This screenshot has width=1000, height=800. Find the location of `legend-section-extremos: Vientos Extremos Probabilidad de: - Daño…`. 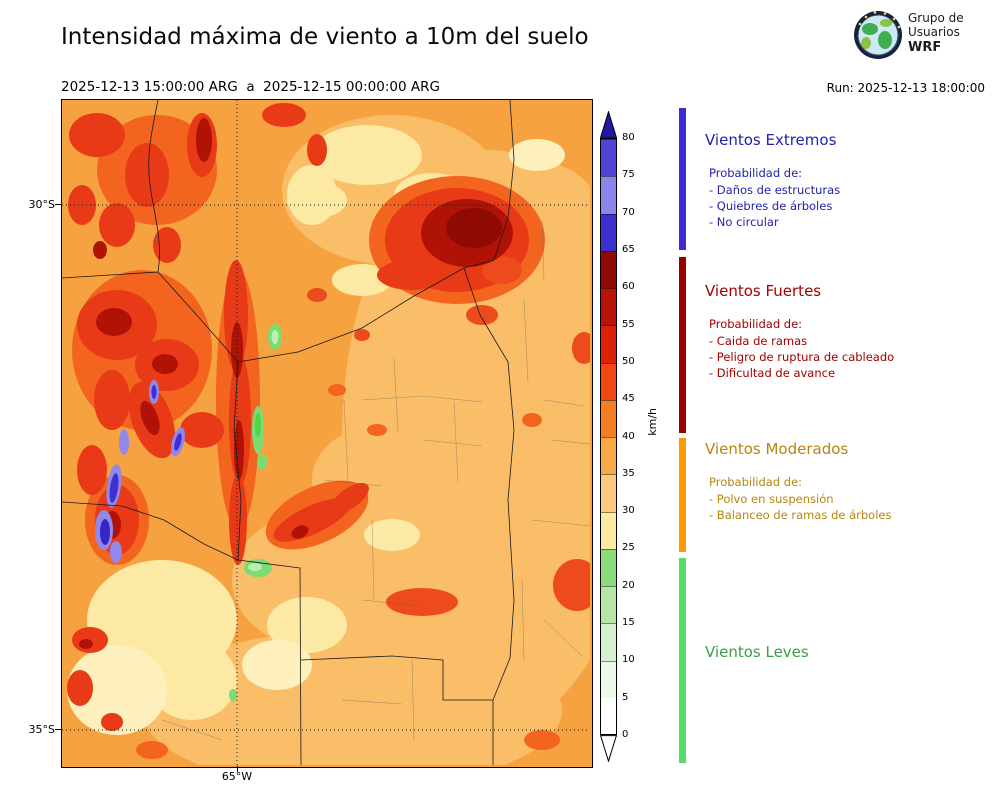

legend-section-extremos: Vientos Extremos Probabilidad de: - Daño… is located at coordinates (847, 180).